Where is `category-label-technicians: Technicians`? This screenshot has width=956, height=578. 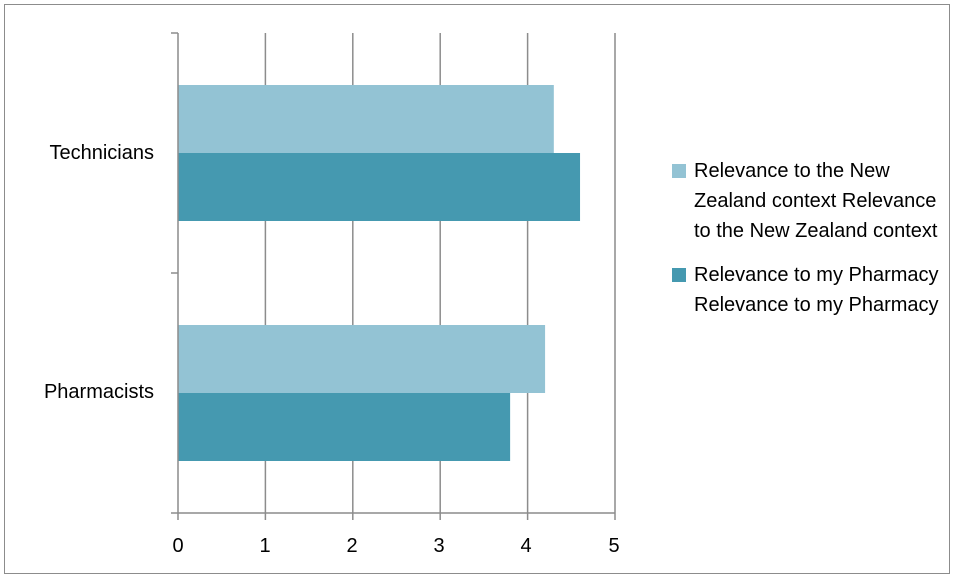 category-label-technicians: Technicians is located at coordinates (101, 153).